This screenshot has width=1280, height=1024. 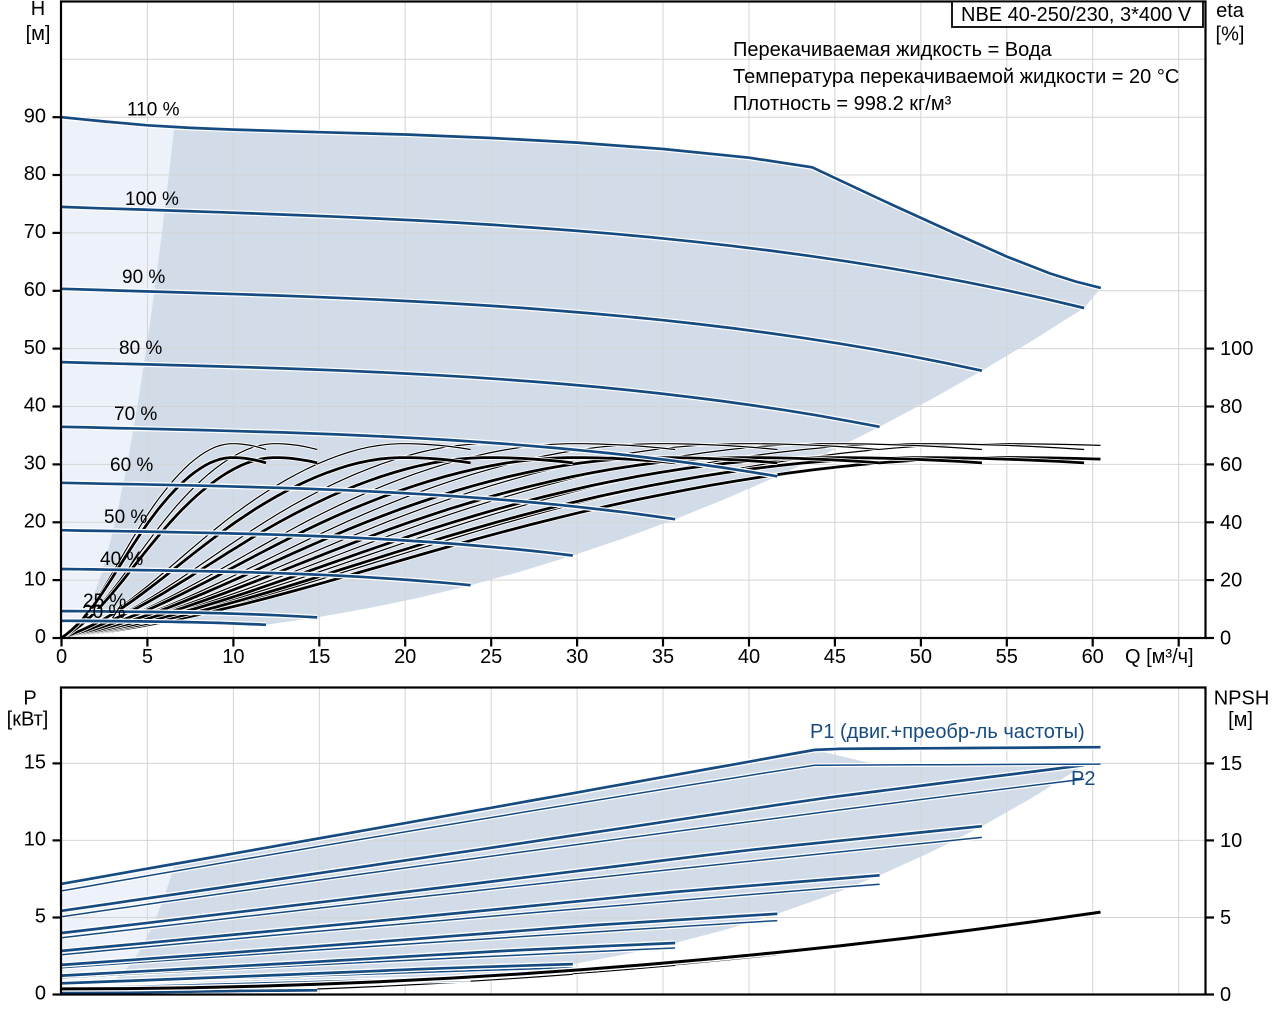 What do you see at coordinates (140, 348) in the screenshot?
I see `svg-text: 80 %` at bounding box center [140, 348].